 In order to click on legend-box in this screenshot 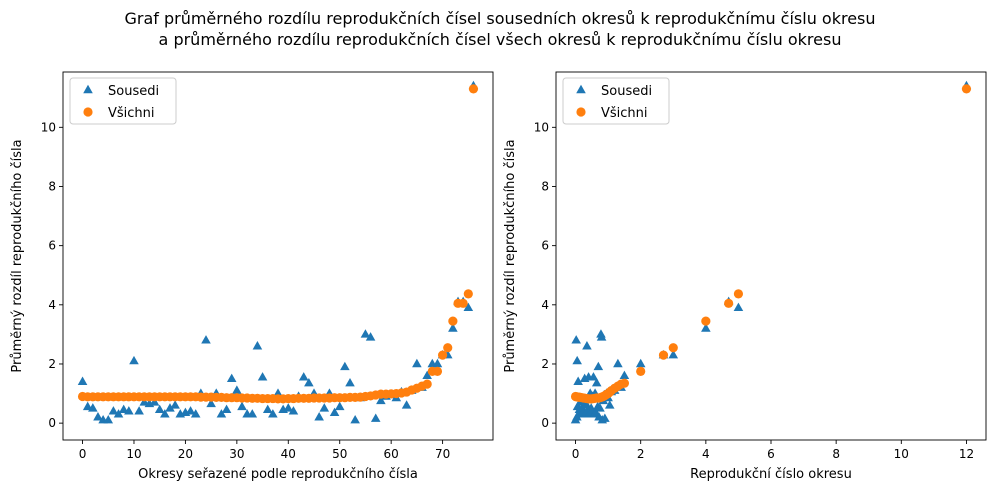, I will do `click(123, 101)`.